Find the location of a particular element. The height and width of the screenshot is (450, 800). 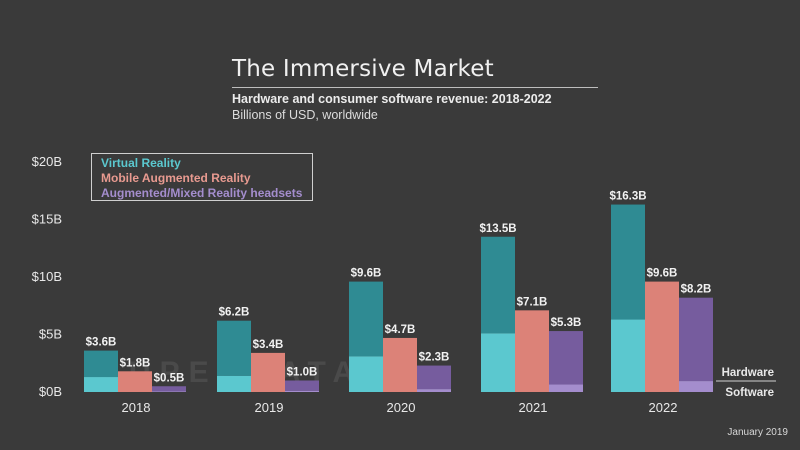

data-label-mar-2018: $1.8B is located at coordinates (135, 363).